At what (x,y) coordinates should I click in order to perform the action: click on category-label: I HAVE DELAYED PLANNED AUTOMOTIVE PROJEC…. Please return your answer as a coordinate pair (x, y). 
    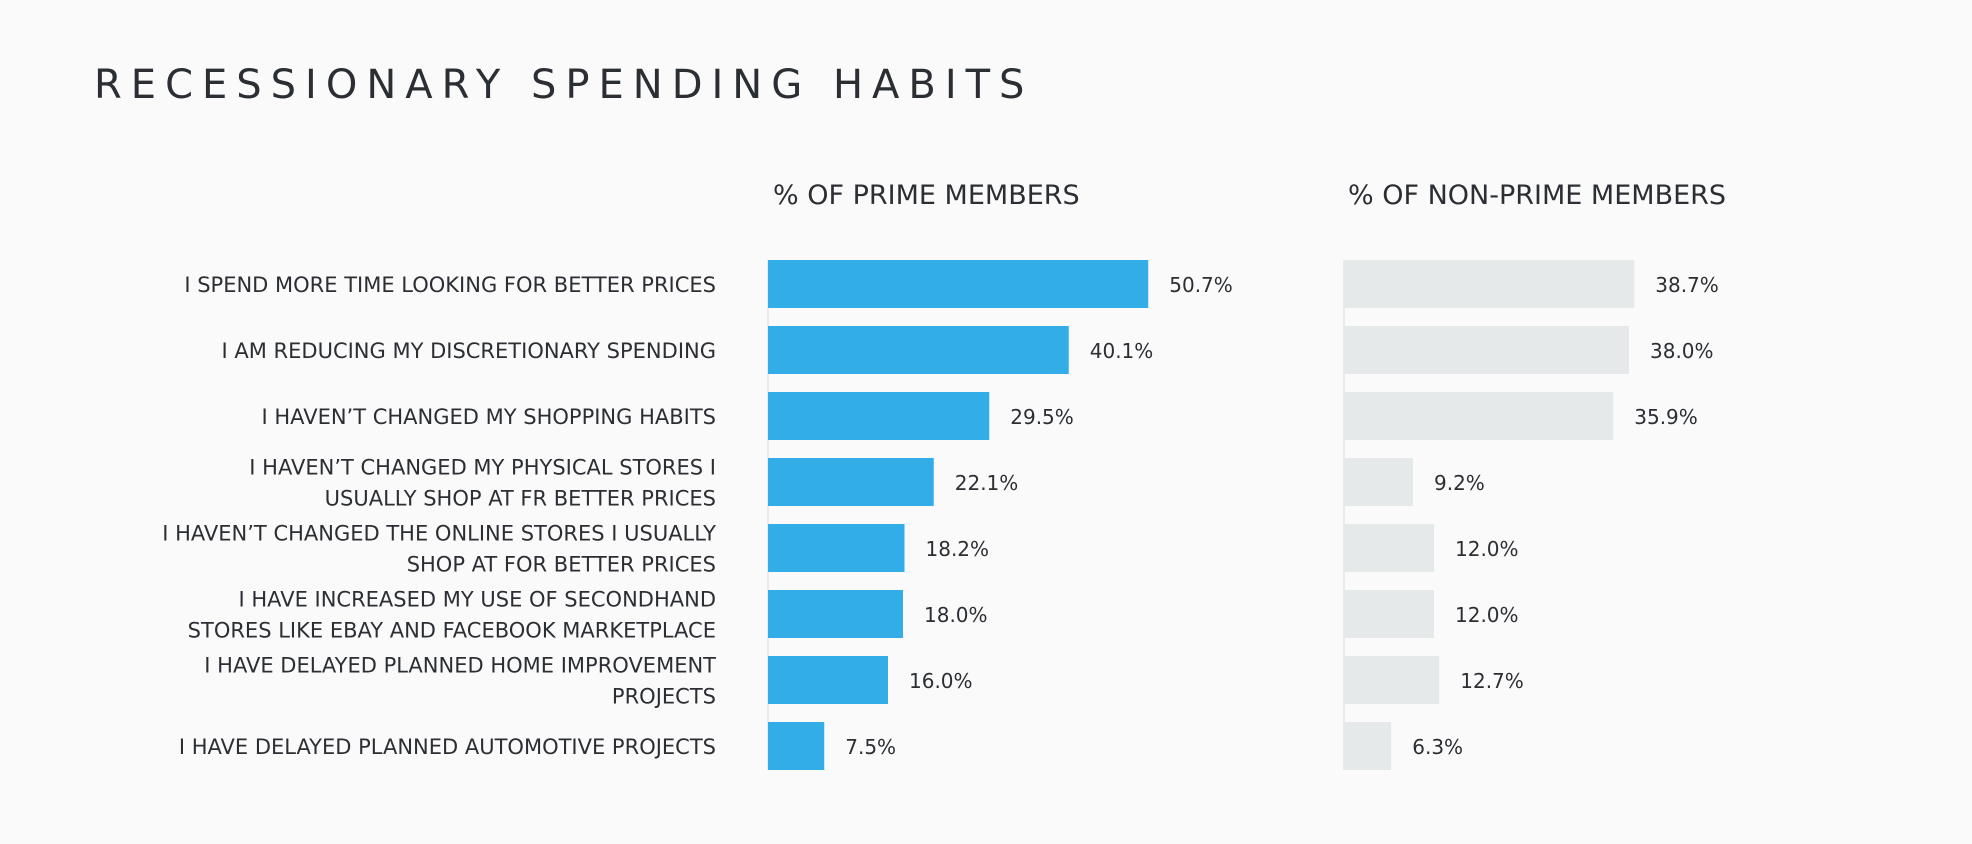
    Looking at the image, I should click on (447, 747).